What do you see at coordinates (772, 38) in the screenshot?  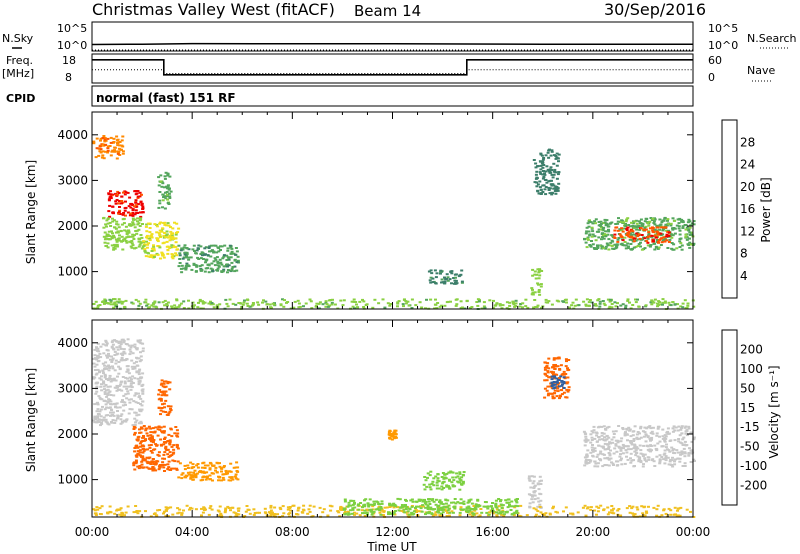 I see `nsearch-label: N.Search` at bounding box center [772, 38].